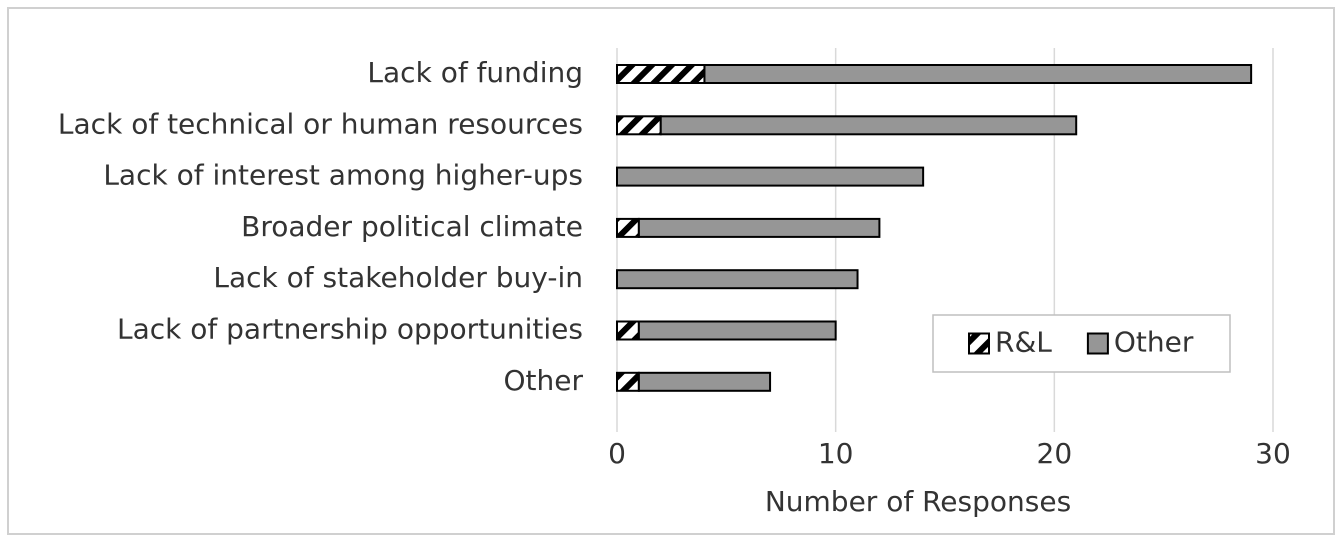 Image resolution: width=1342 pixels, height=536 pixels. Describe the element at coordinates (1055, 453) in the screenshot. I see `x-tick-label: 20` at that location.